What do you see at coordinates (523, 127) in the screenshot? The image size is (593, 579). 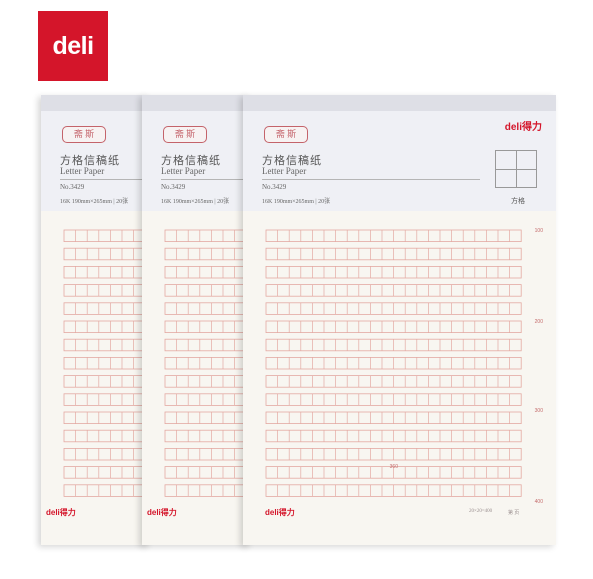 I see `brand-logo: deli得力` at bounding box center [523, 127].